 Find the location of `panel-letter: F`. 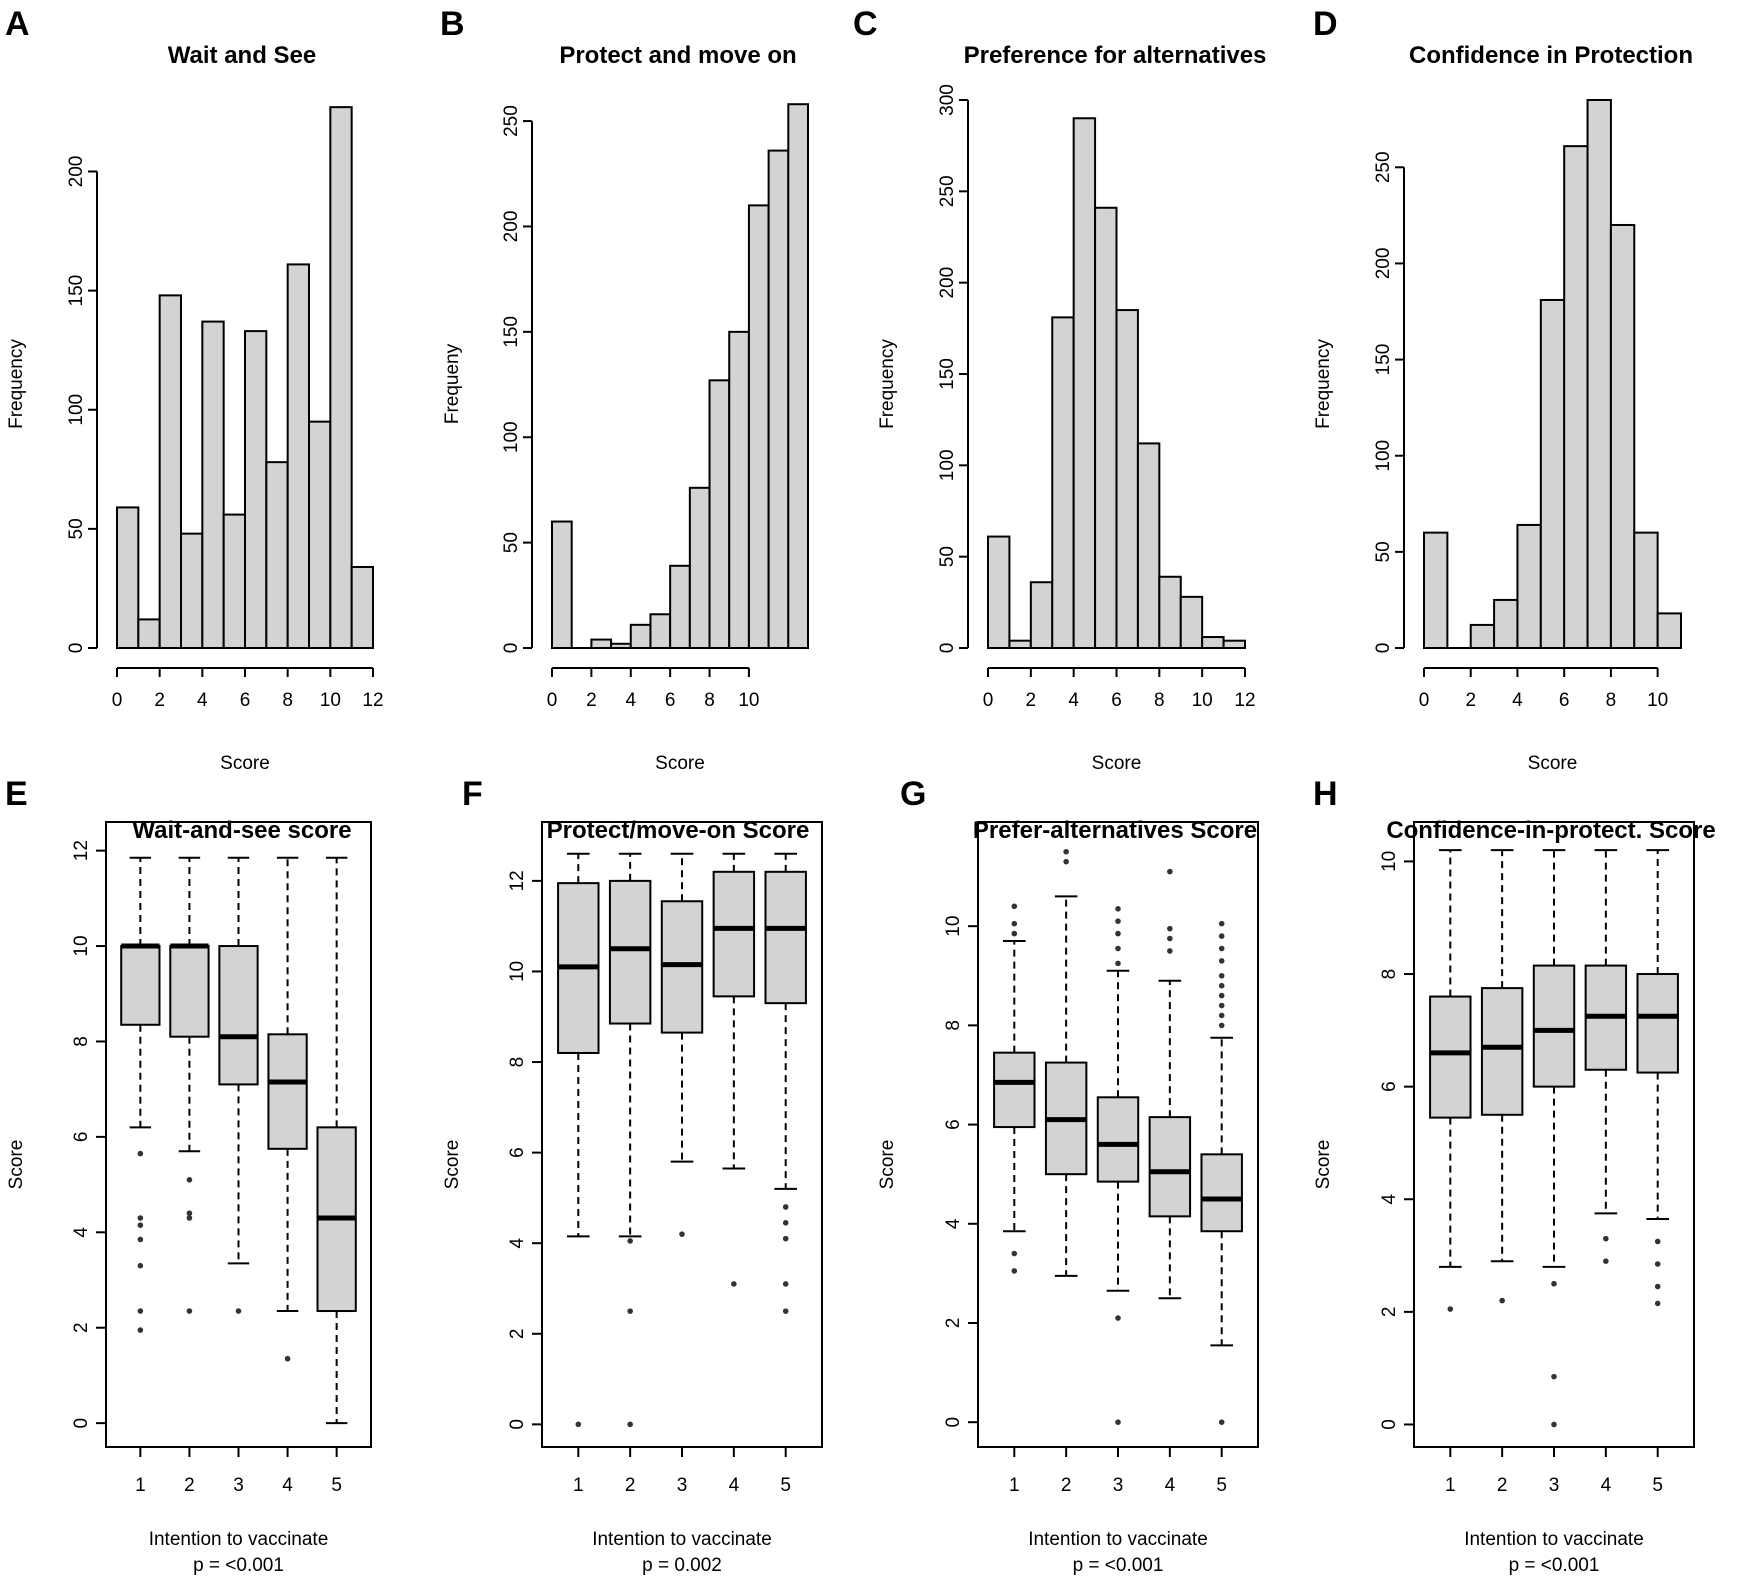

panel-letter: F is located at coordinates (472, 794).